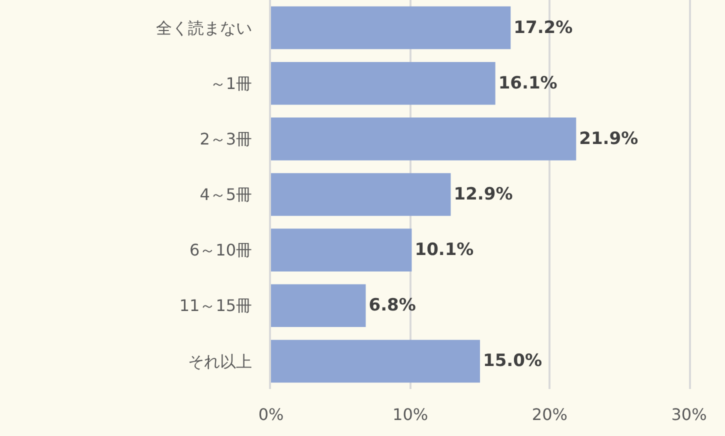 This screenshot has height=436, width=725. What do you see at coordinates (608, 138) in the screenshot?
I see `data-label: 21.9%` at bounding box center [608, 138].